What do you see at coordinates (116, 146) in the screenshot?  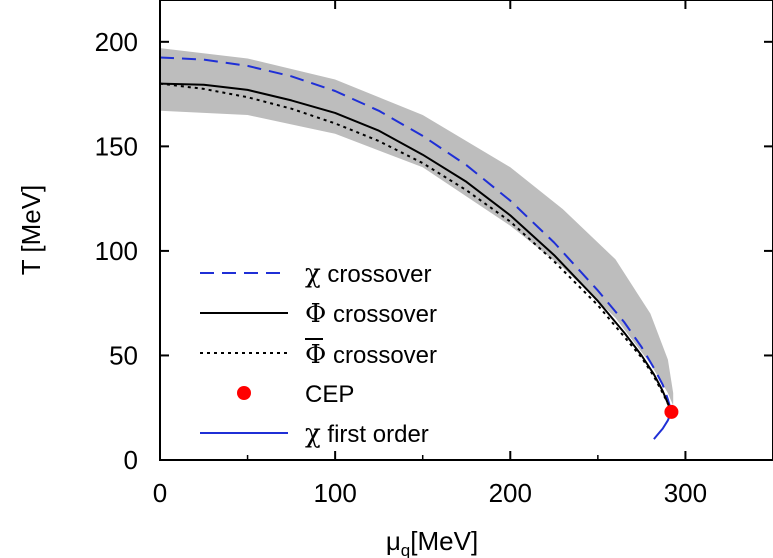 I see `y-tick-label: 150` at bounding box center [116, 146].